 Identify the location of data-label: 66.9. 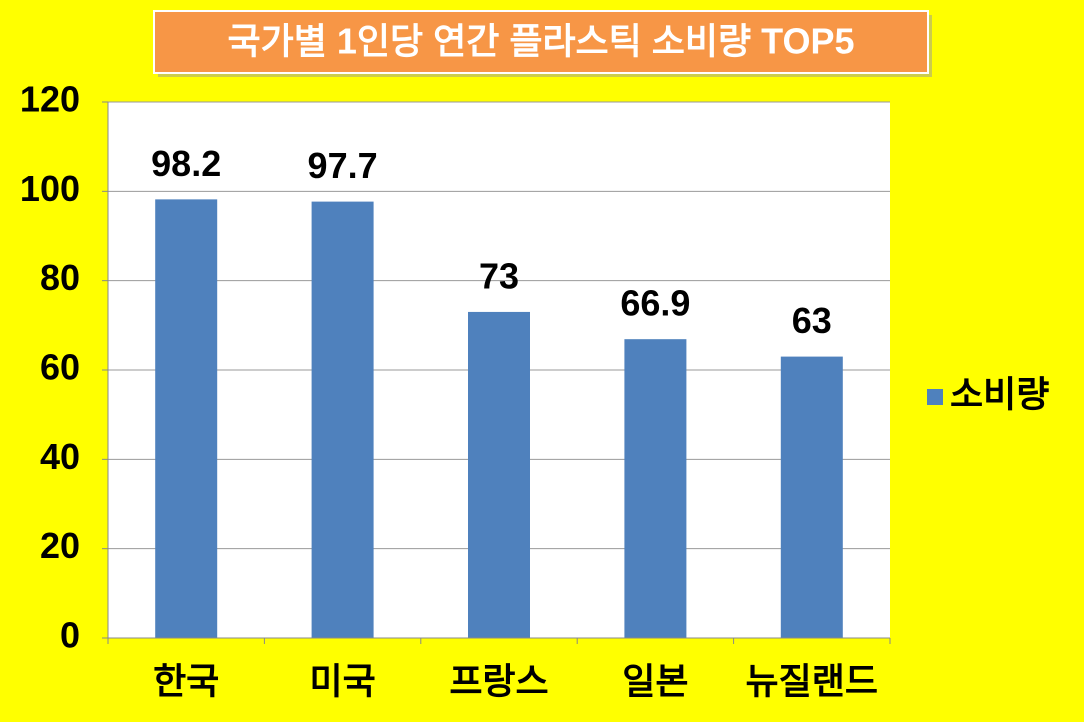
(655, 303).